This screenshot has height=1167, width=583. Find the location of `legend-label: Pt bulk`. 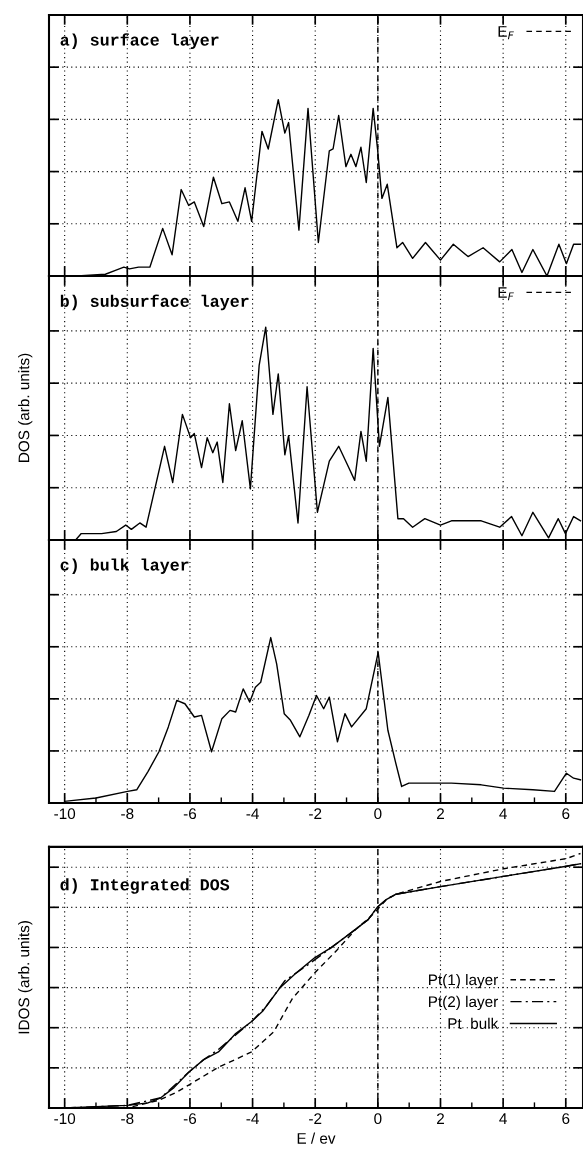

legend-label: Pt bulk is located at coordinates (473, 1023).